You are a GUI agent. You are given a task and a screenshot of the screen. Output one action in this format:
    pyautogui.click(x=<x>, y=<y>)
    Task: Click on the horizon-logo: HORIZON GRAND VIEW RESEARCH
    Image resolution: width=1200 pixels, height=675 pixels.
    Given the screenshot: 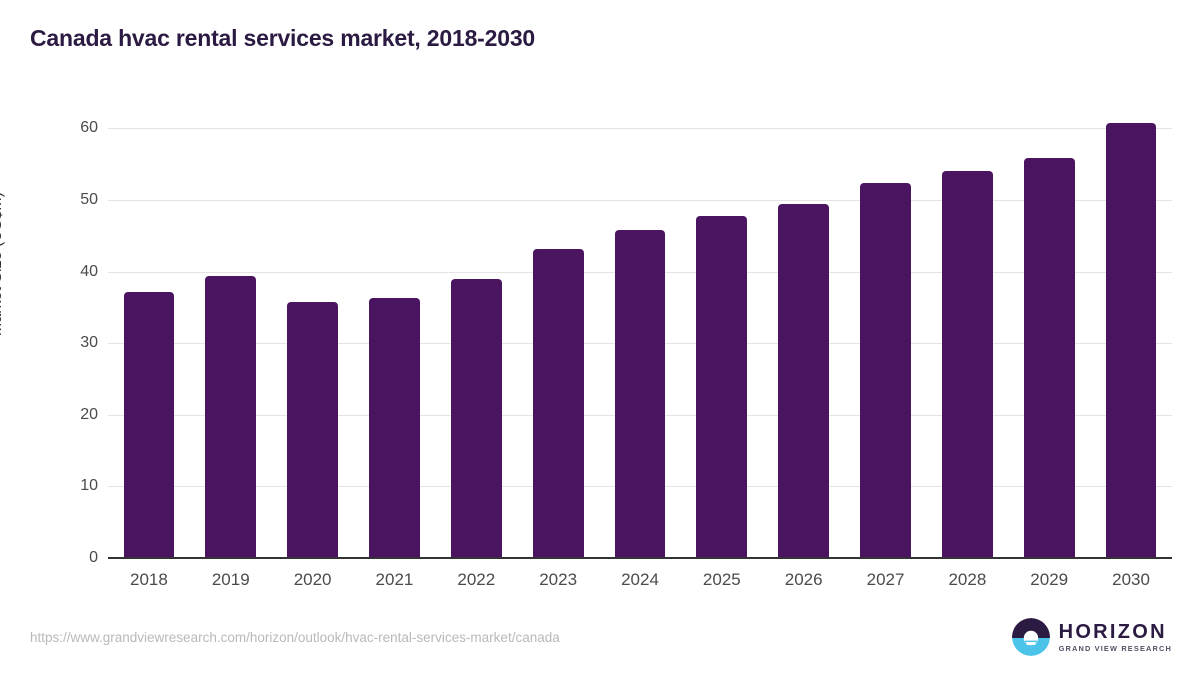 What is the action you would take?
    pyautogui.click(x=1091, y=637)
    